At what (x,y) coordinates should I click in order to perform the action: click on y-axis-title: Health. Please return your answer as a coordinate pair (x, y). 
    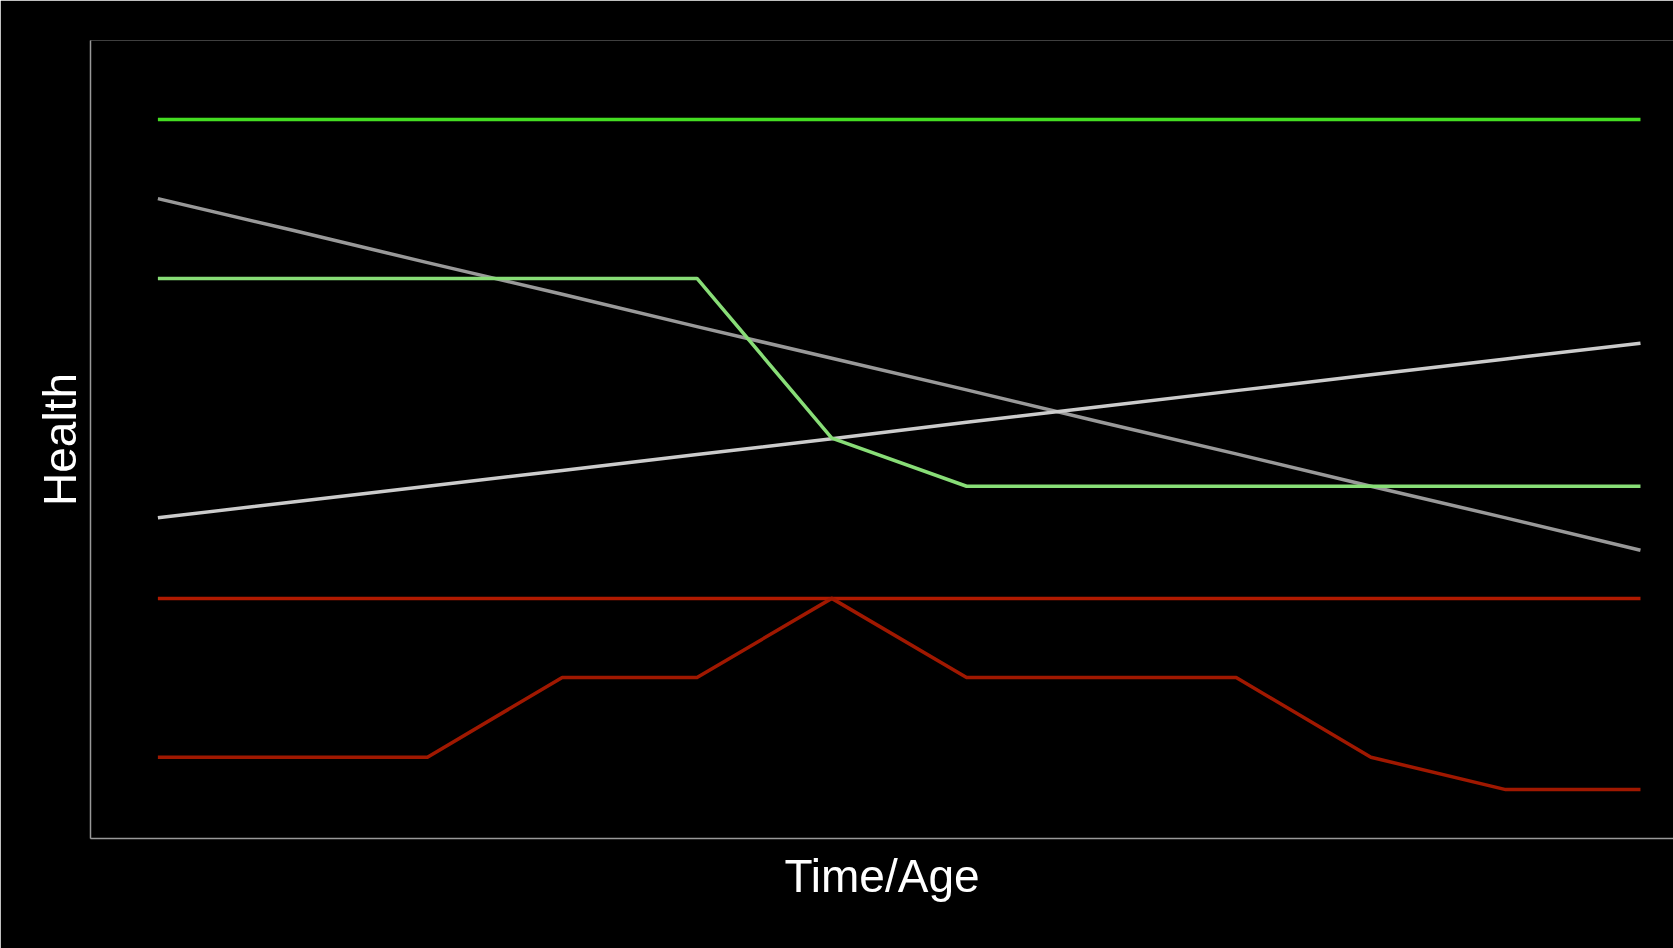
    Looking at the image, I should click on (59, 439).